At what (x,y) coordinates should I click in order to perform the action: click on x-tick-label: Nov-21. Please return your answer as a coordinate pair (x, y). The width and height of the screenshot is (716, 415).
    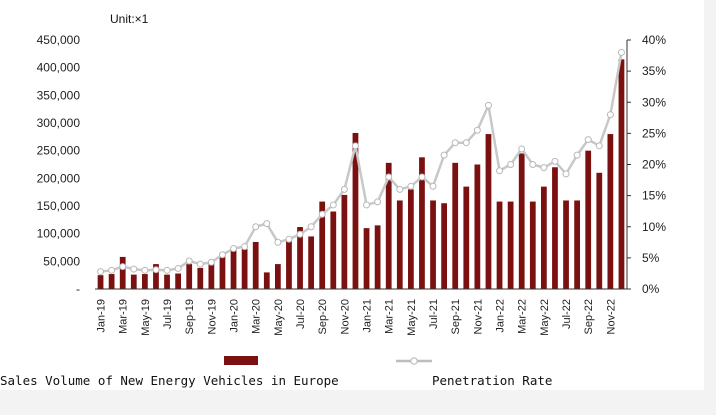
    Looking at the image, I should click on (478, 316).